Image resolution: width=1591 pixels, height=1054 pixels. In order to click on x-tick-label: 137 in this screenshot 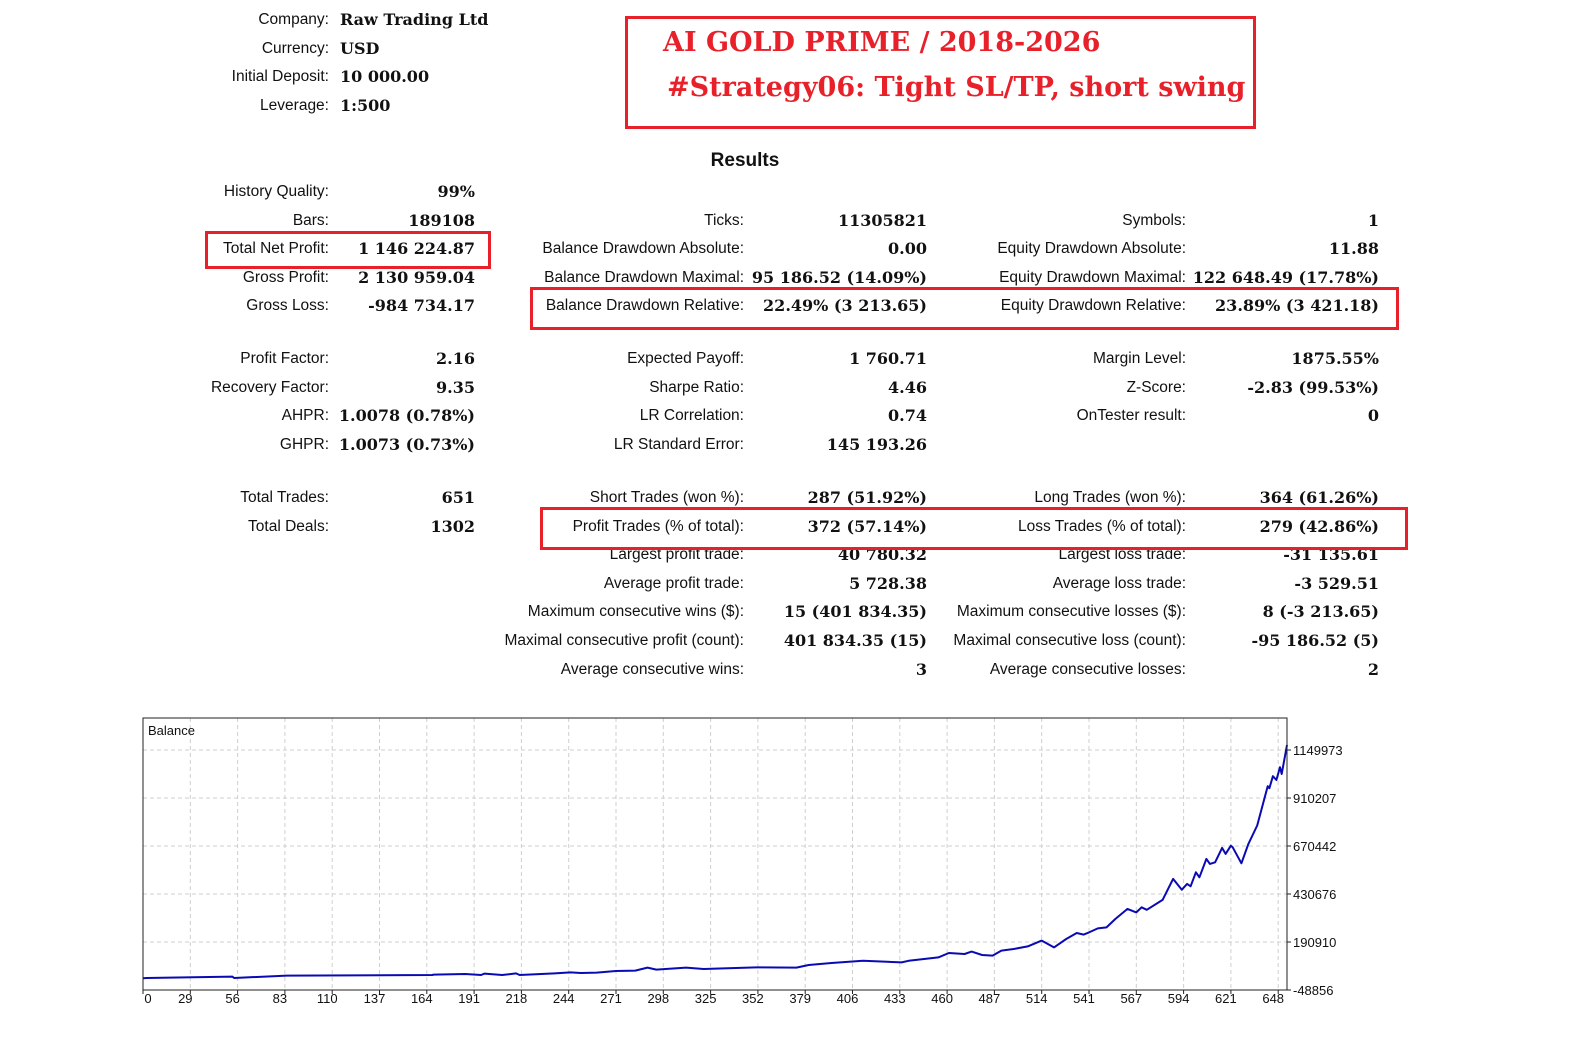, I will do `click(375, 998)`.